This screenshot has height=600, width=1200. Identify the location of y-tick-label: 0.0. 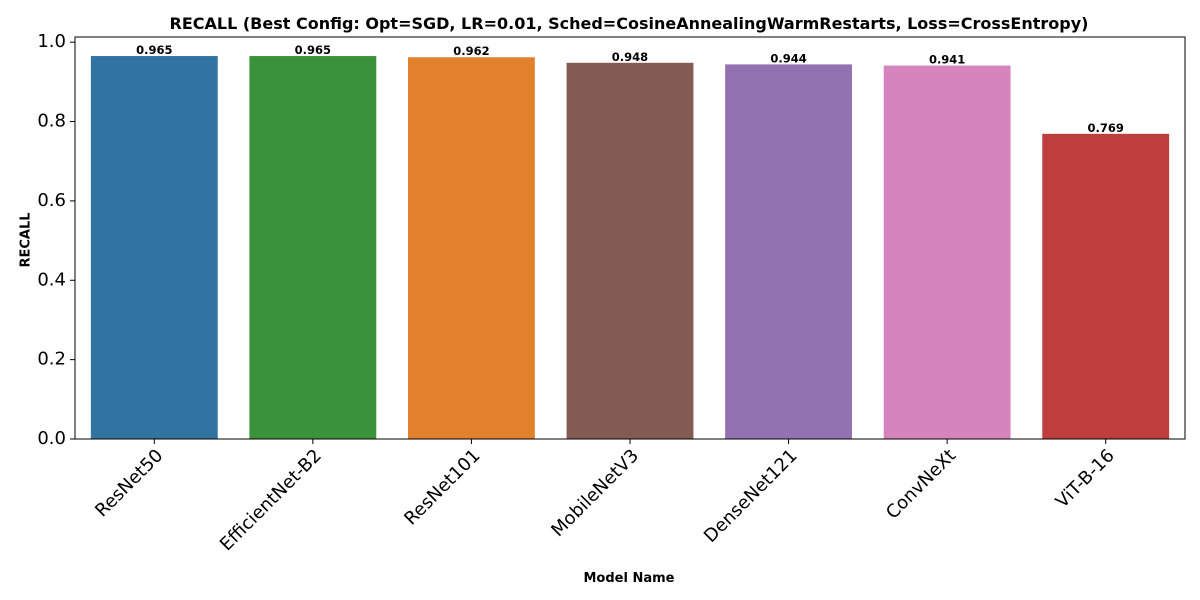
(51, 438).